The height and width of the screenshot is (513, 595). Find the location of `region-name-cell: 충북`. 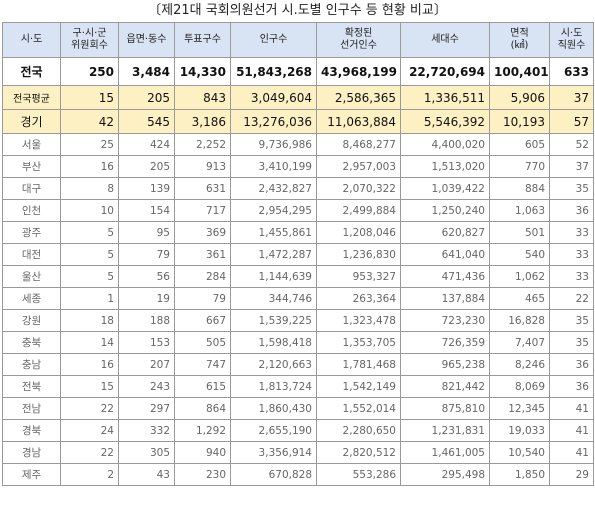

region-name-cell: 충북 is located at coordinates (31, 342).